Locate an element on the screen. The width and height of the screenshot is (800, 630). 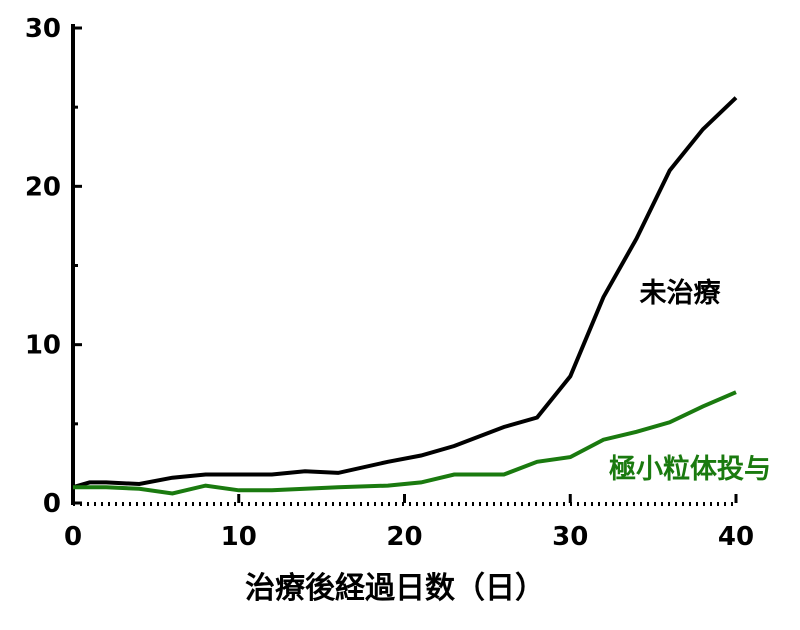
y-tick-label: 10 is located at coordinates (43, 346).